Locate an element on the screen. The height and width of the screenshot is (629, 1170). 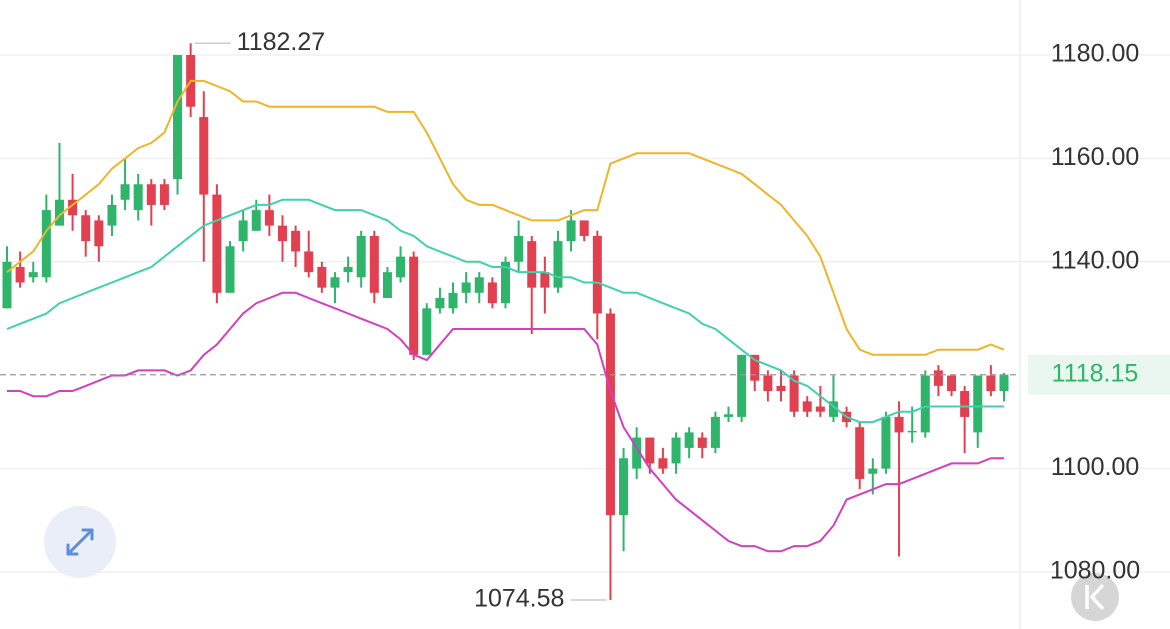
k-button is located at coordinates (1095, 597).